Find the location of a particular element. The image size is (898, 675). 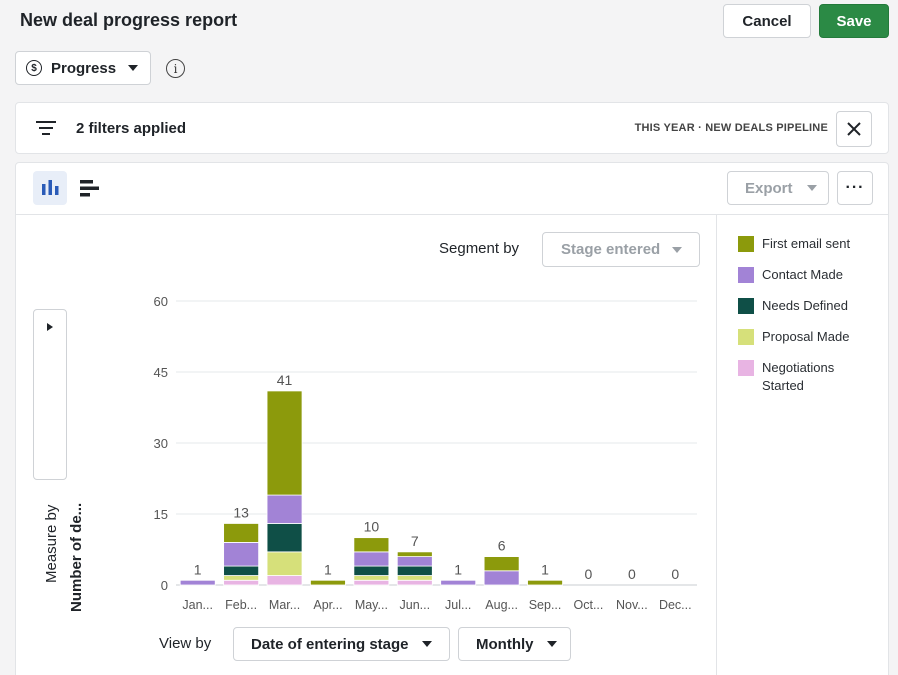

bar-total-label: 7 is located at coordinates (415, 541).